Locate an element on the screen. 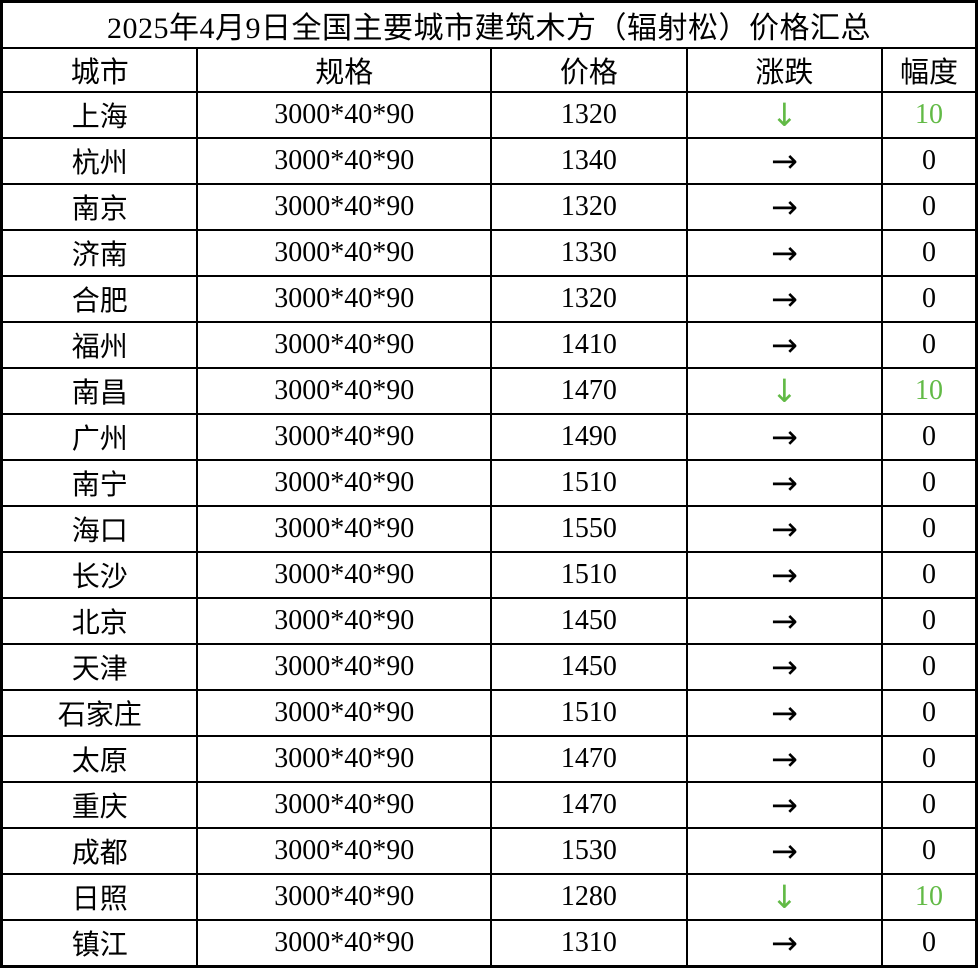 The width and height of the screenshot is (978, 968). table-row: 南昌 3000*40*90 1470 ↓ 10 is located at coordinates (489, 390).